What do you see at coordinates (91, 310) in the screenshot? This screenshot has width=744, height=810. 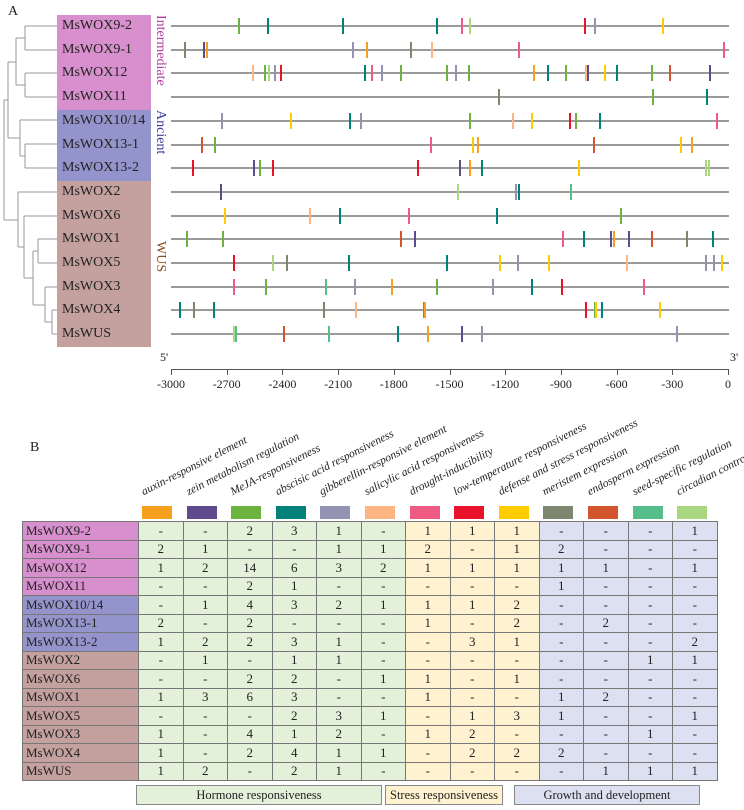 I see `gene-name: MsWOX4` at bounding box center [91, 310].